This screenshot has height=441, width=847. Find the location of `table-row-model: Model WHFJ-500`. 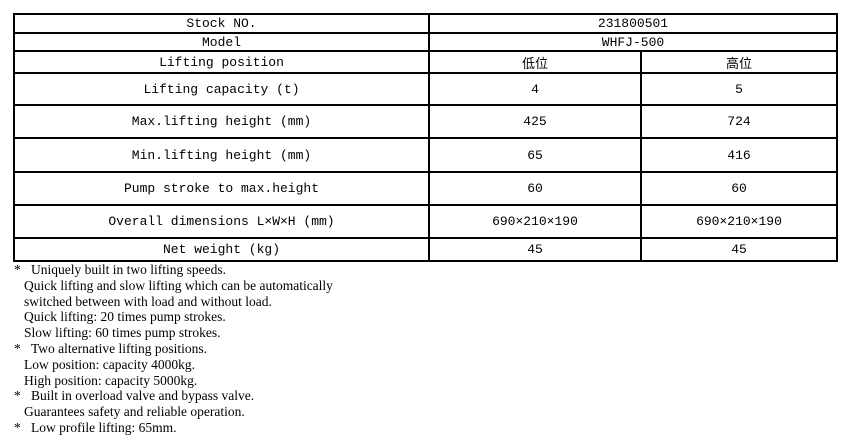

table-row-model: Model WHFJ-500 is located at coordinates (425, 42).